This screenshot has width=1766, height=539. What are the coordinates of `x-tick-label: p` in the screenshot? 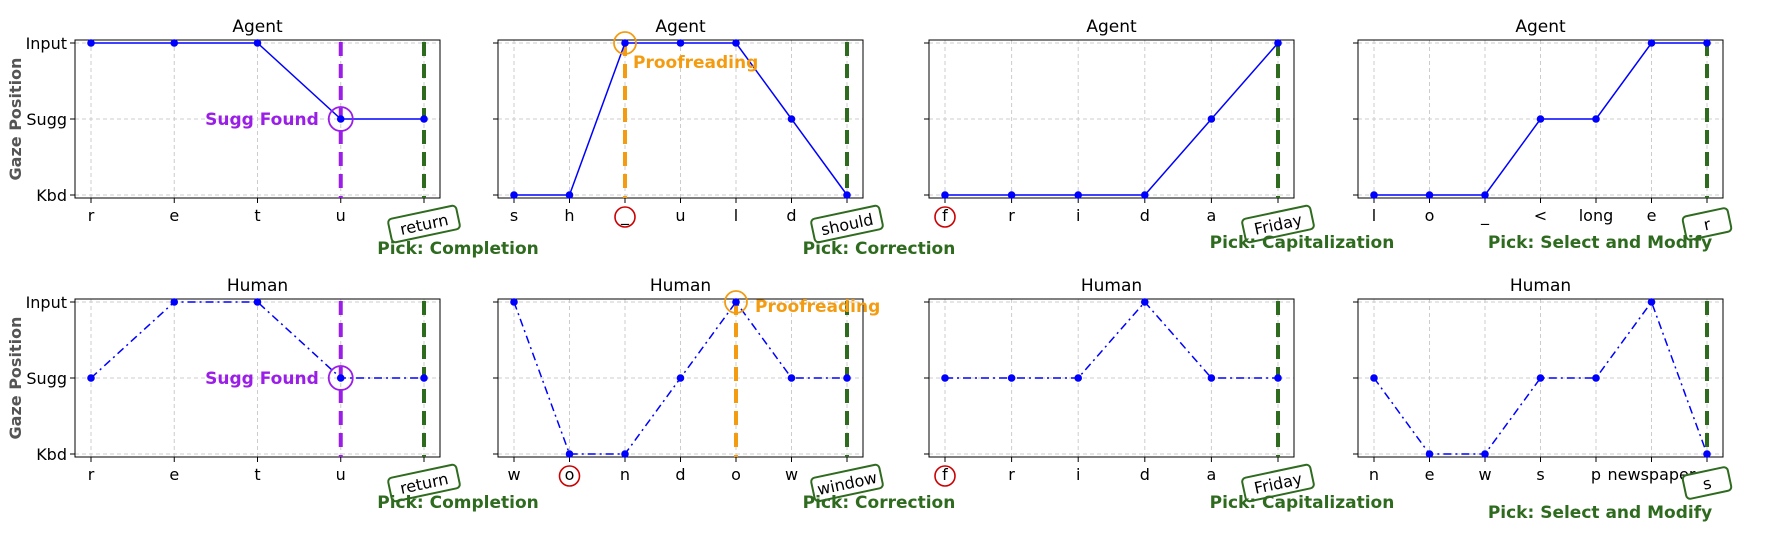 It's located at (1596, 474).